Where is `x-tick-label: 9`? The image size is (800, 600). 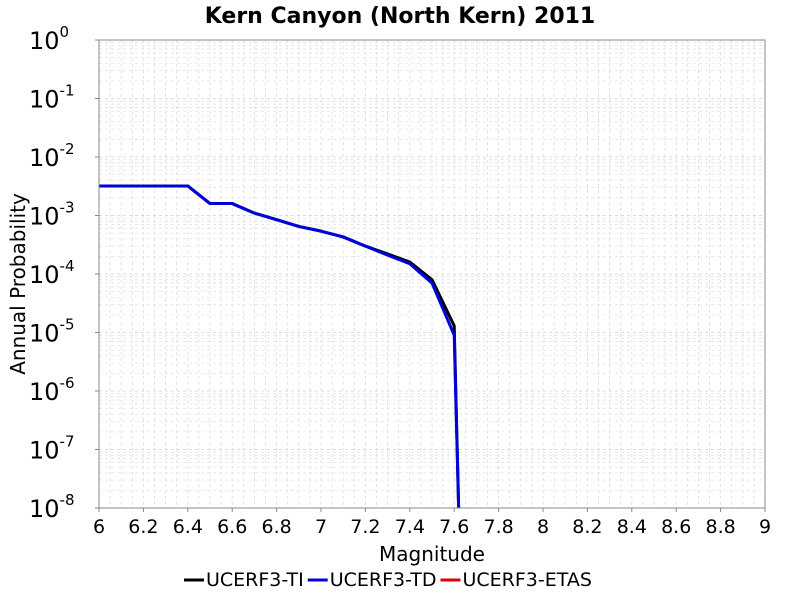
x-tick-label: 9 is located at coordinates (765, 527).